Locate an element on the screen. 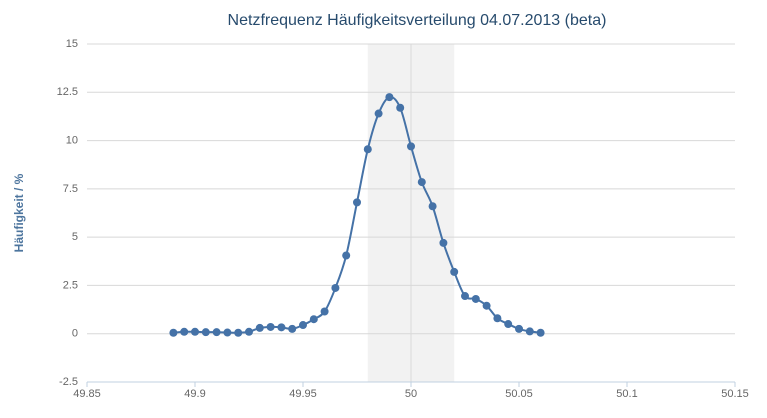 The width and height of the screenshot is (767, 418). y-tick-label: 5 is located at coordinates (75, 237).